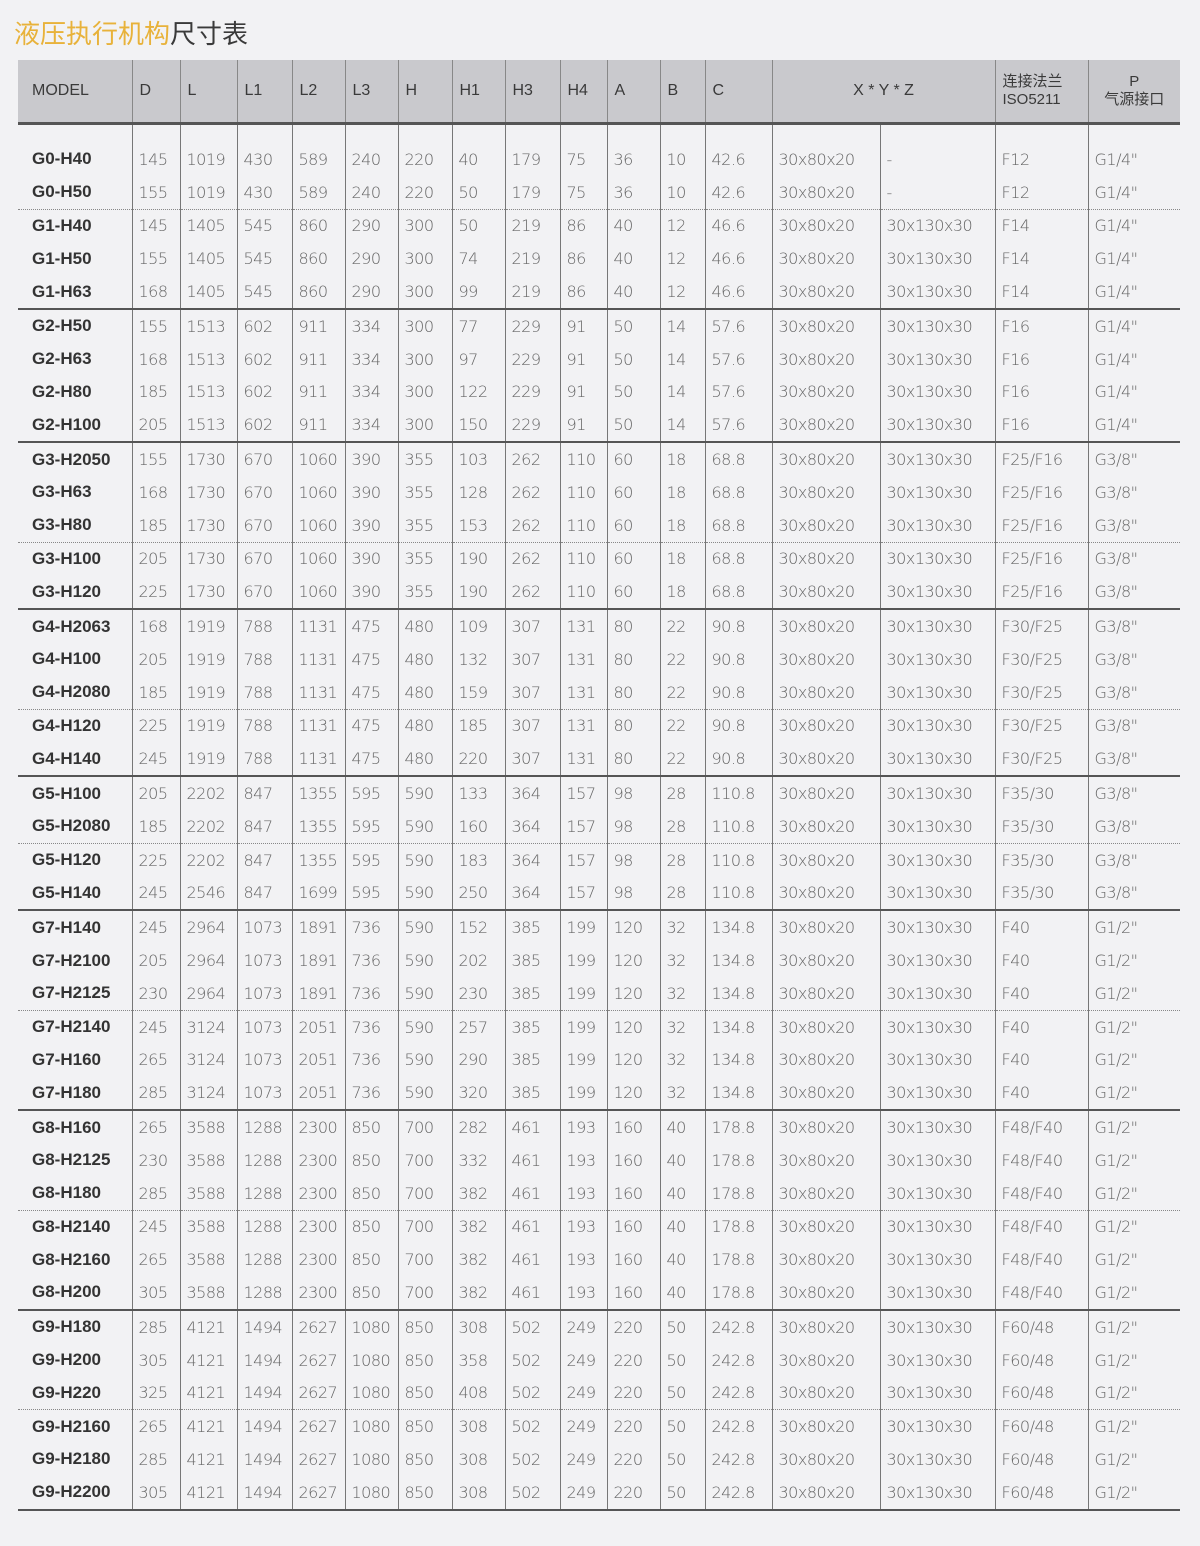 The image size is (1200, 1546). Describe the element at coordinates (155, 1493) in the screenshot. I see `cell-d: 305` at that location.